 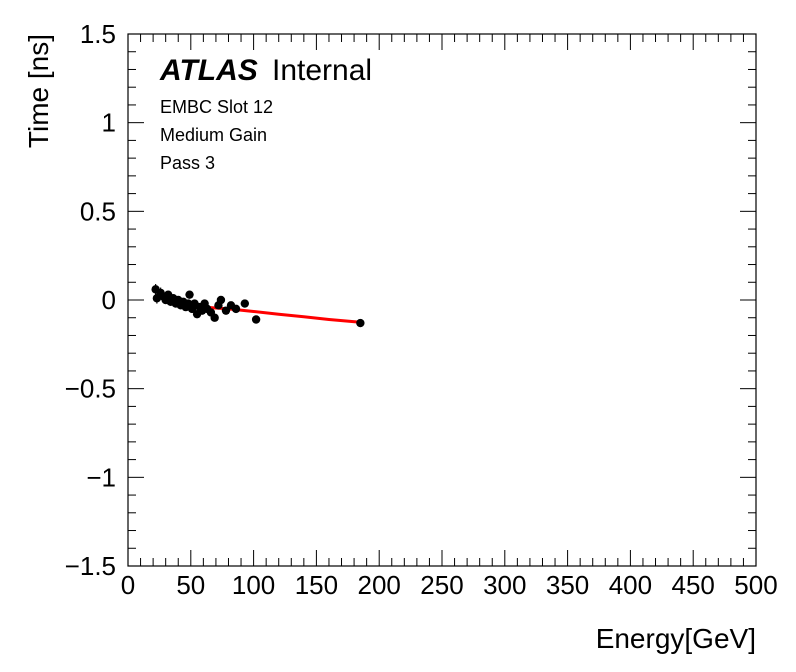 I want to click on y-tick-label: 0, so click(x=109, y=300).